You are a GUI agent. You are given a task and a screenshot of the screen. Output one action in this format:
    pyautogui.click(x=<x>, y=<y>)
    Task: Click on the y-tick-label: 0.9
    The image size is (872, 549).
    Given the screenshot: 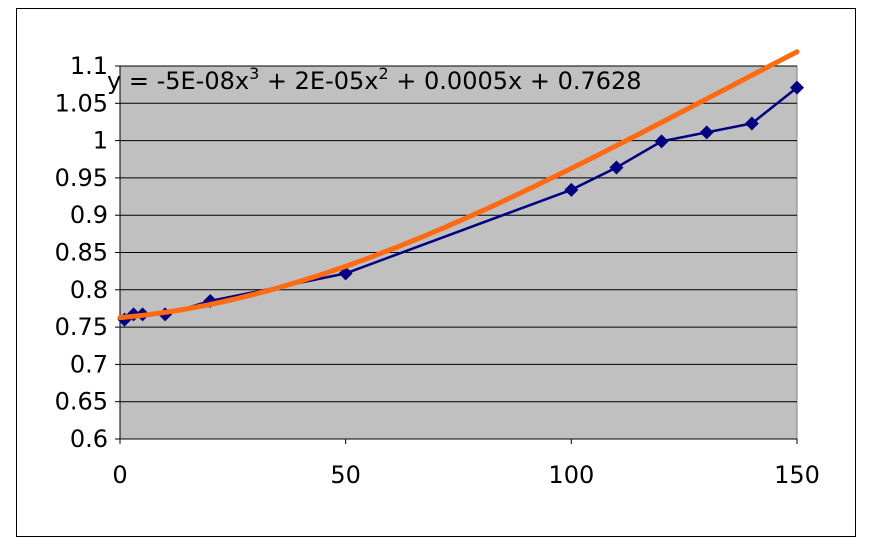 What is the action you would take?
    pyautogui.click(x=89, y=215)
    